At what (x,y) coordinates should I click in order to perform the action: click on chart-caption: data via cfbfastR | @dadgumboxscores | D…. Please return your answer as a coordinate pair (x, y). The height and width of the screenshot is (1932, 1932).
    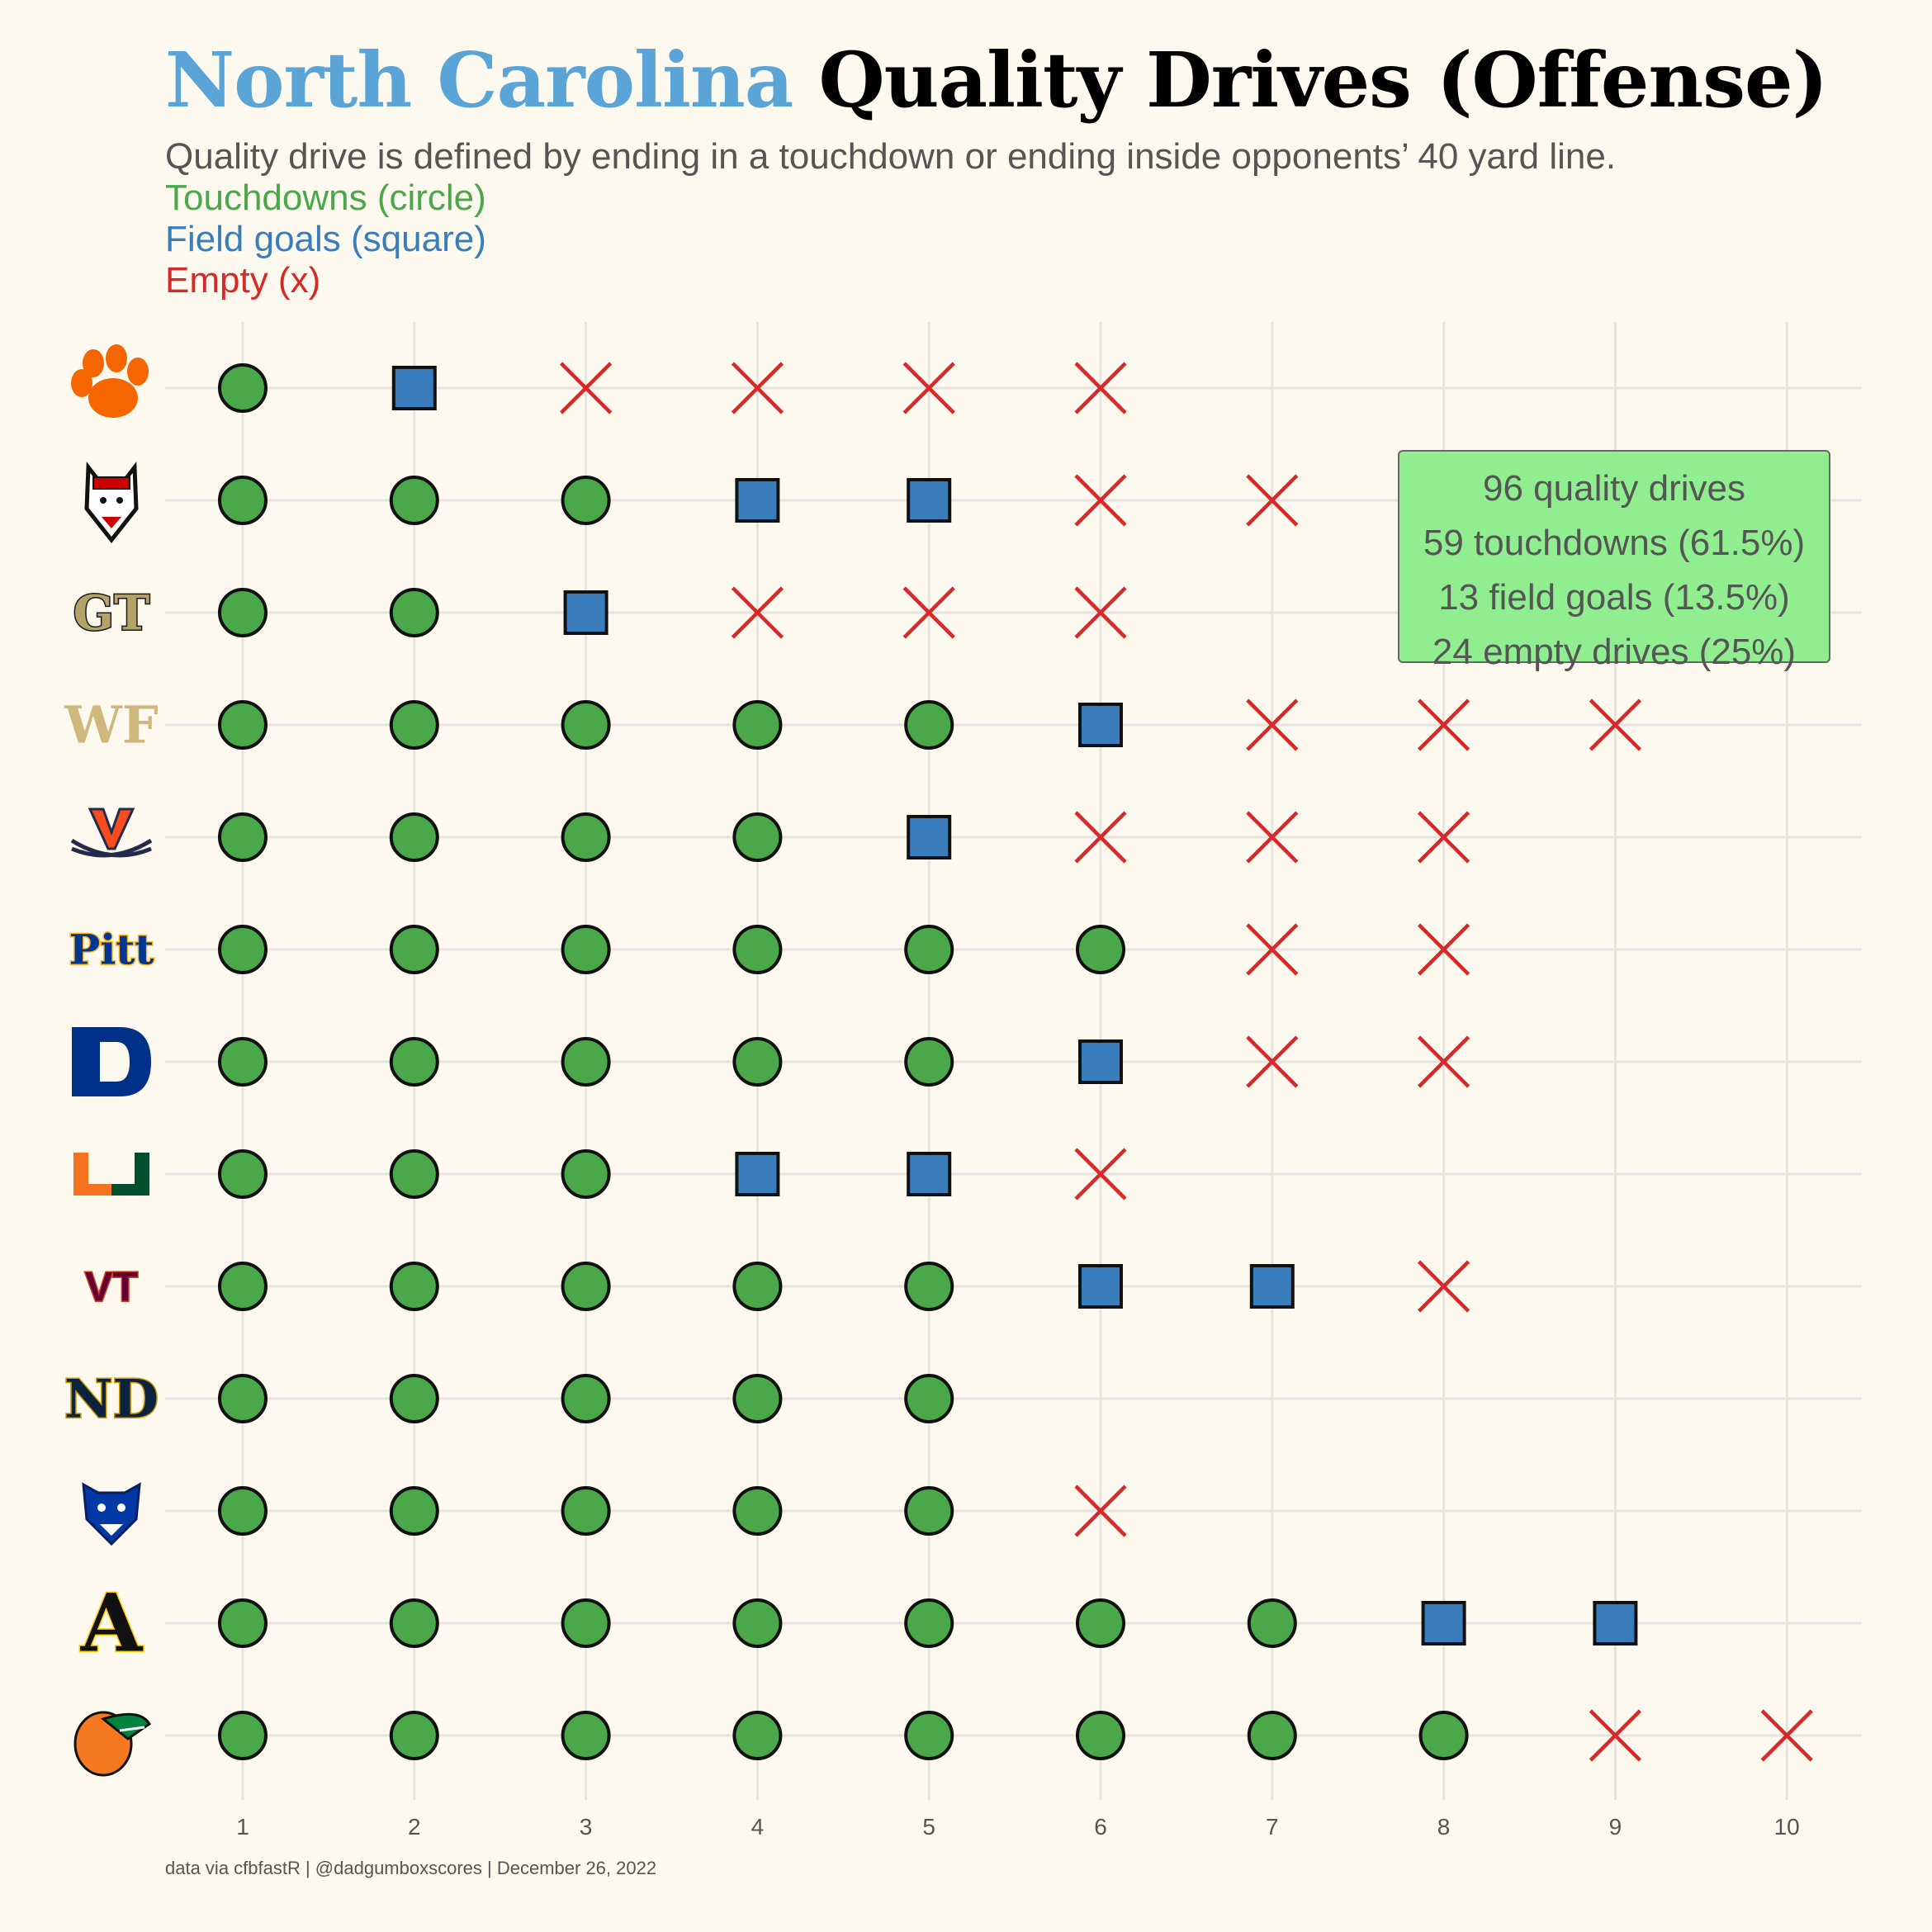
    Looking at the image, I should click on (411, 1868).